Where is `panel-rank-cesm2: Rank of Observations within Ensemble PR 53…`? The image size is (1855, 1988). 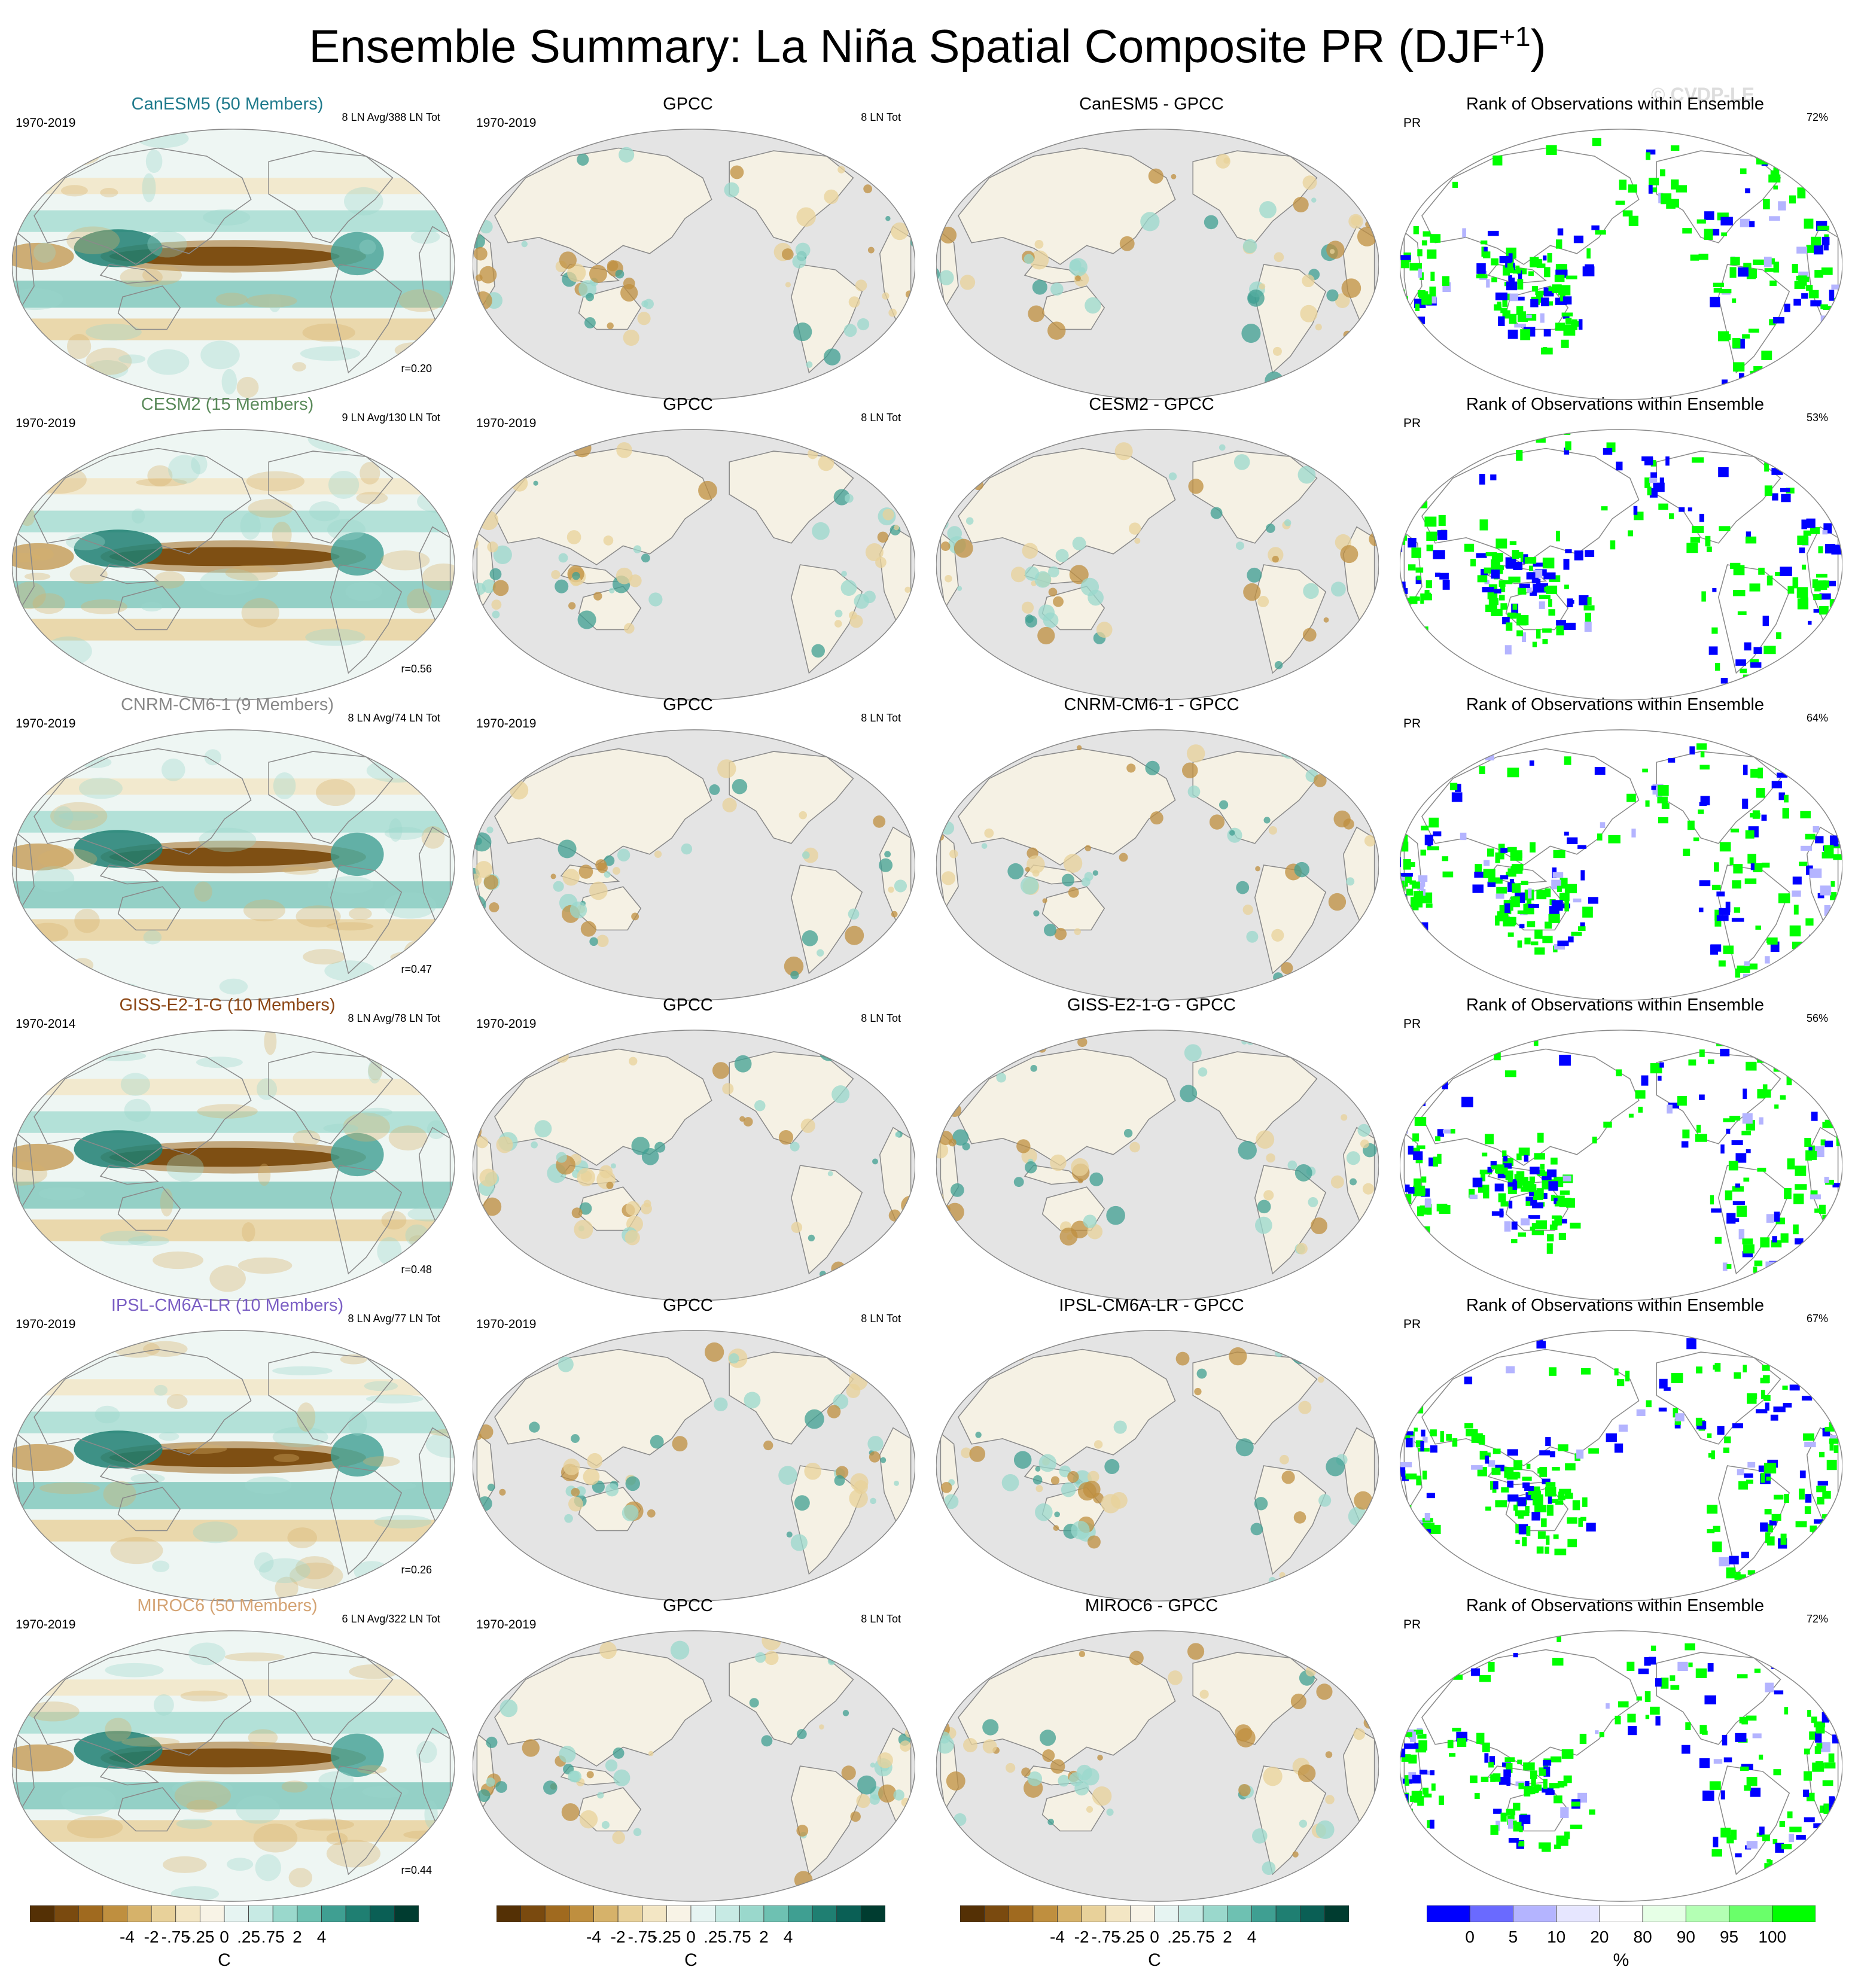
panel-rank-cesm2: Rank of Observations within Ensemble PR 53… is located at coordinates (1618, 548).